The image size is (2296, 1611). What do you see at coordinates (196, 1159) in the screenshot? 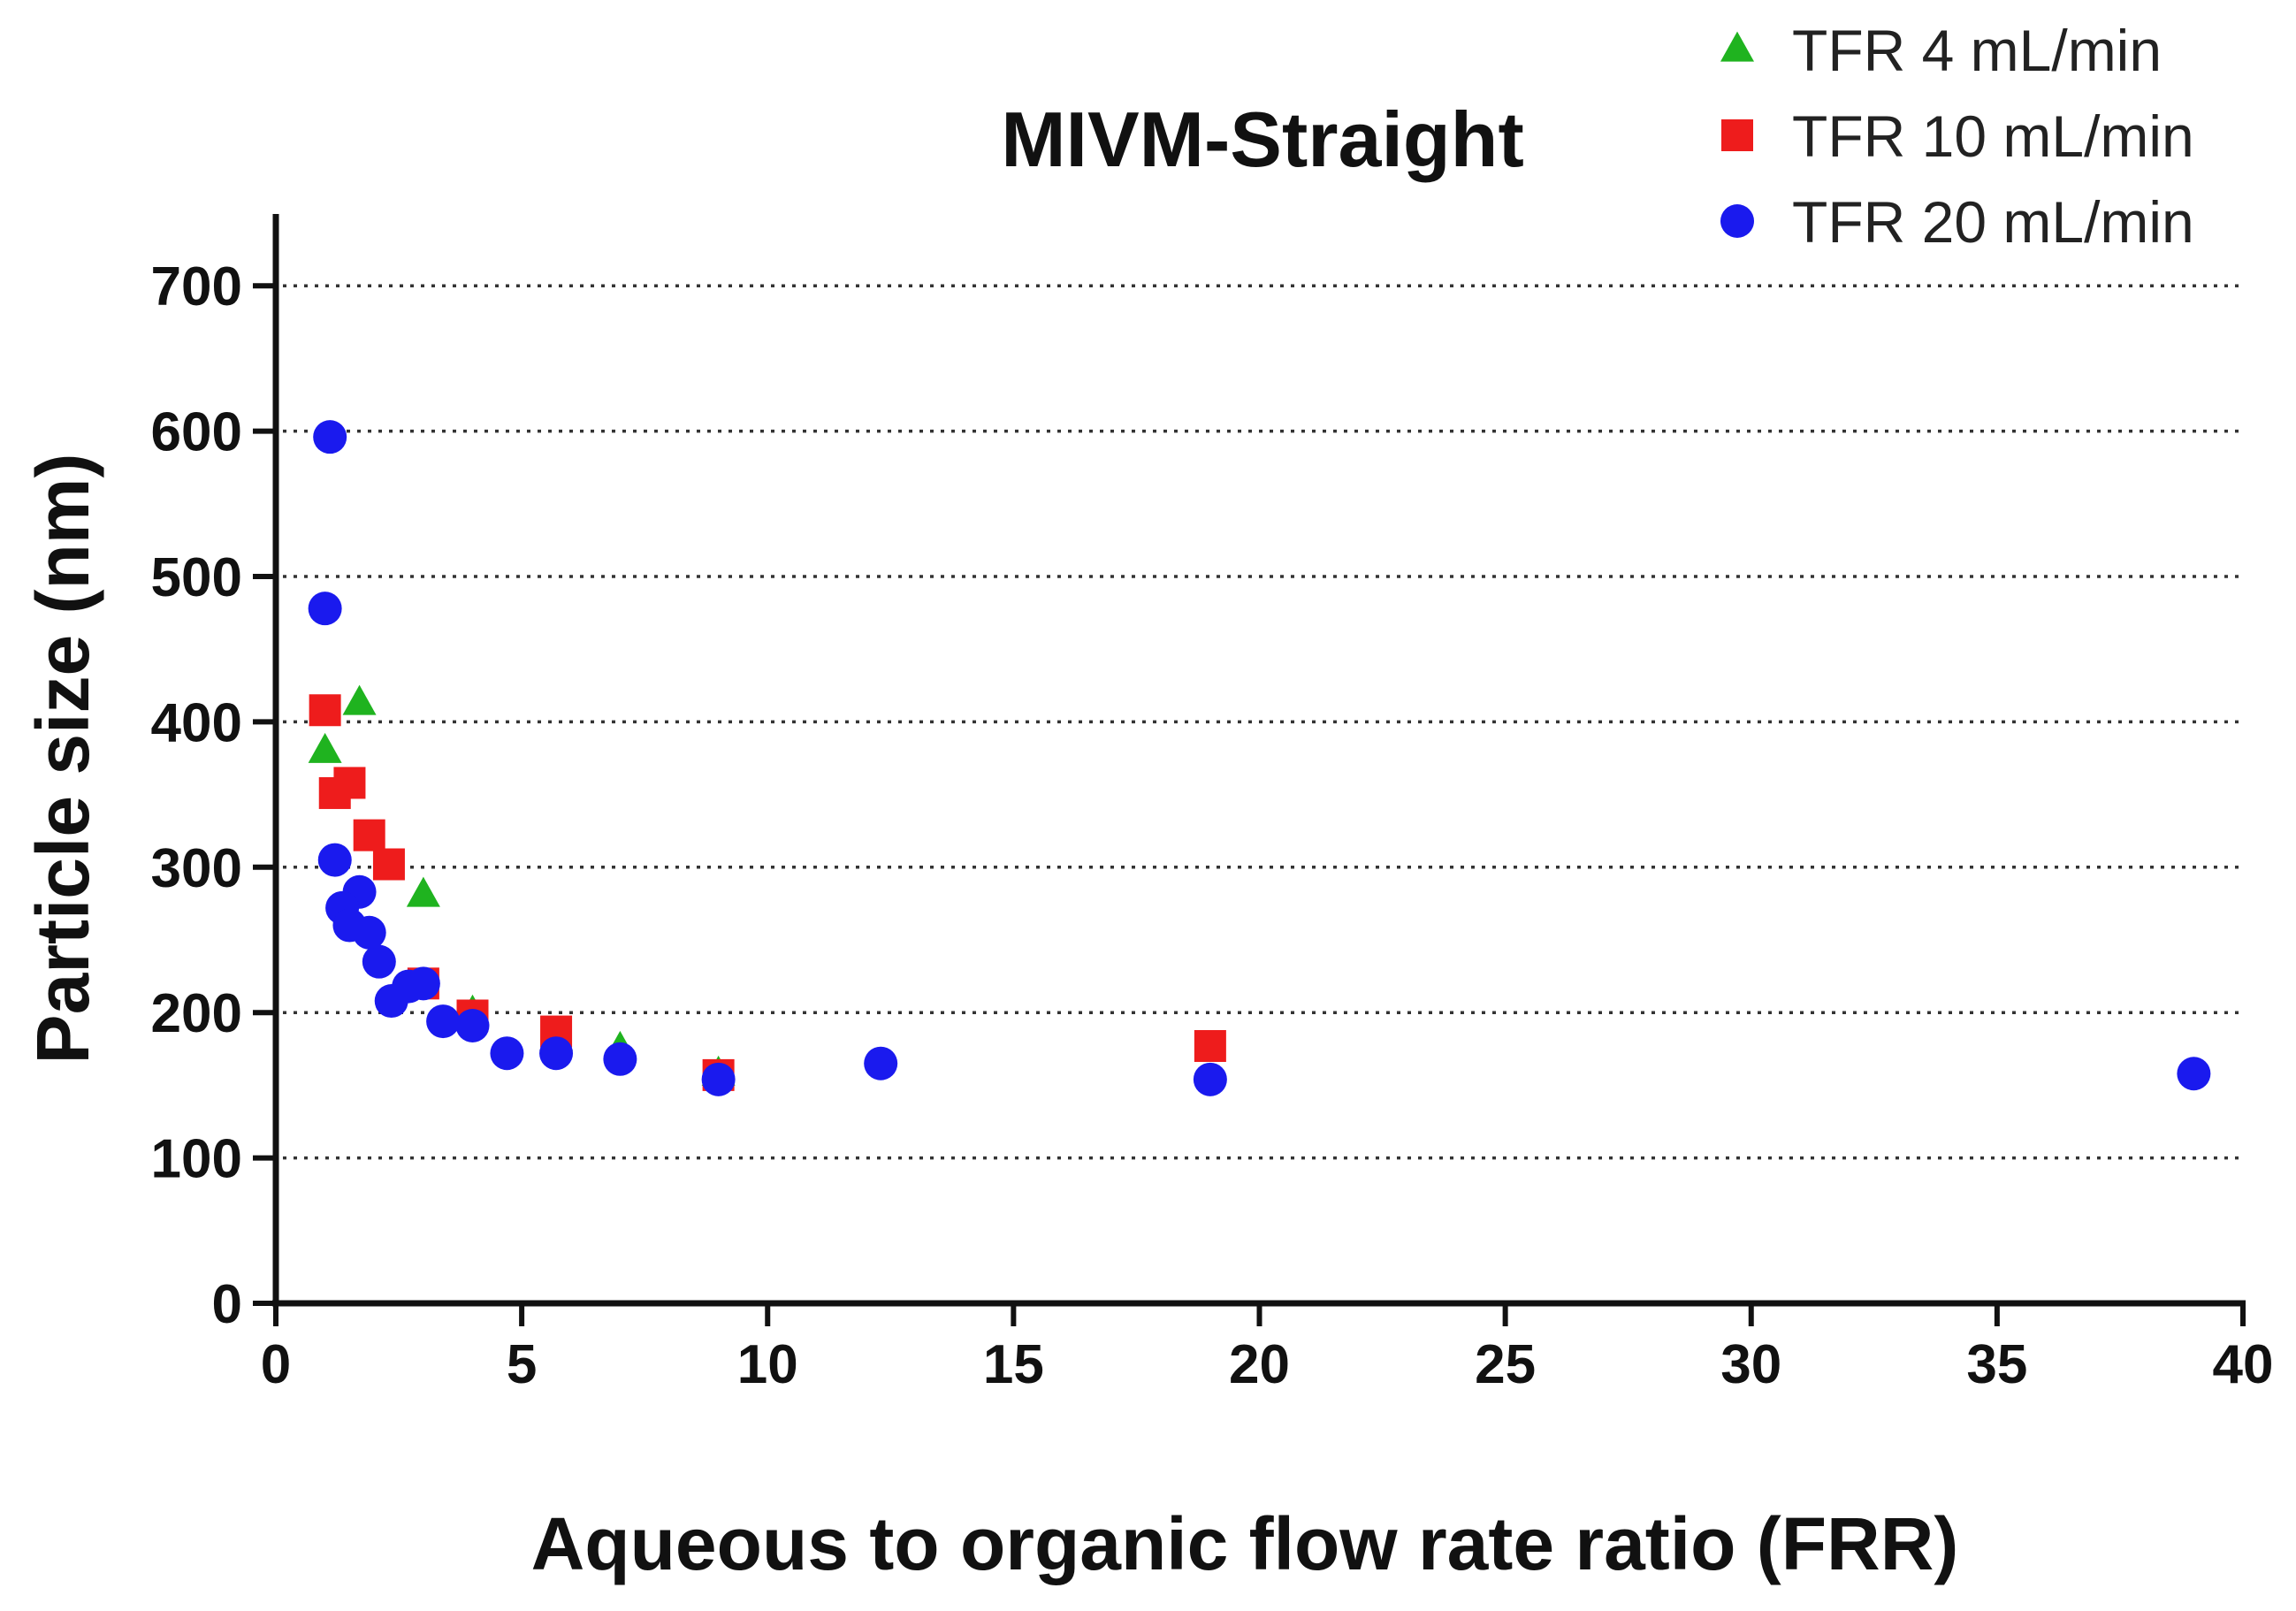
I see `y-tick-label-100: 100` at bounding box center [196, 1159].